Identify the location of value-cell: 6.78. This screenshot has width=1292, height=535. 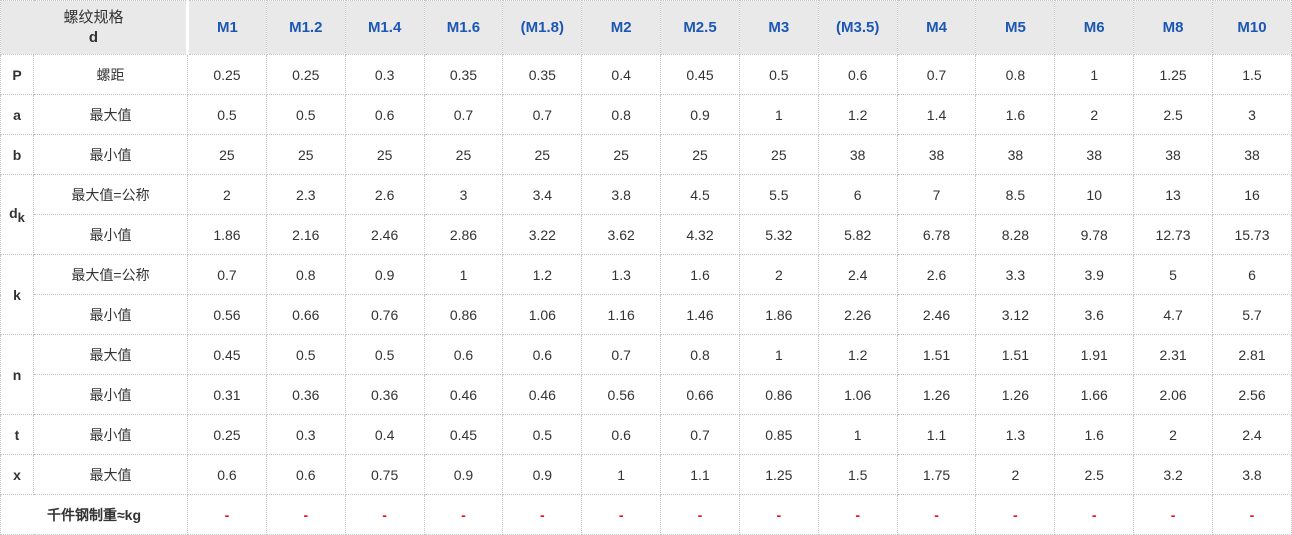
(936, 234).